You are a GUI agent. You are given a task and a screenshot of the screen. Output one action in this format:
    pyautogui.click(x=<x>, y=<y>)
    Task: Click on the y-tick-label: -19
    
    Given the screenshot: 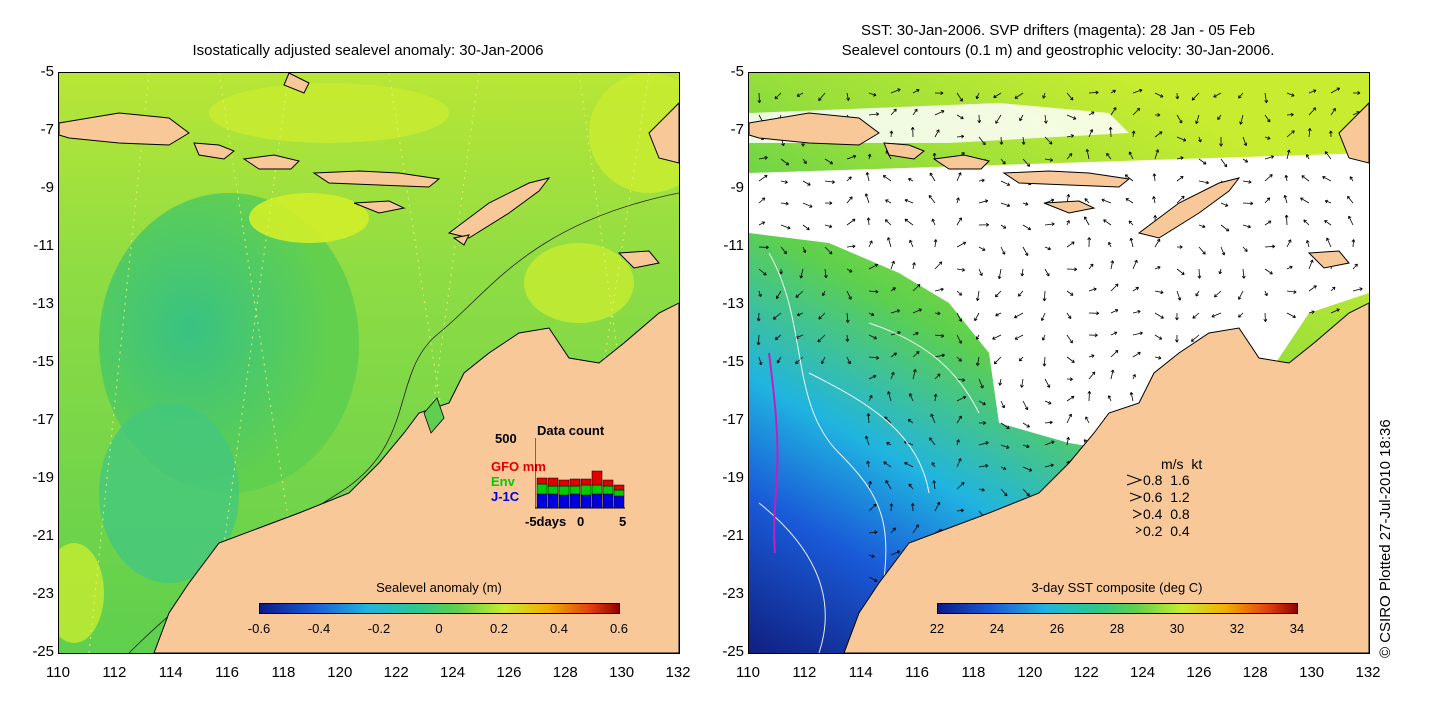 What is the action you would take?
    pyautogui.click(x=43, y=477)
    